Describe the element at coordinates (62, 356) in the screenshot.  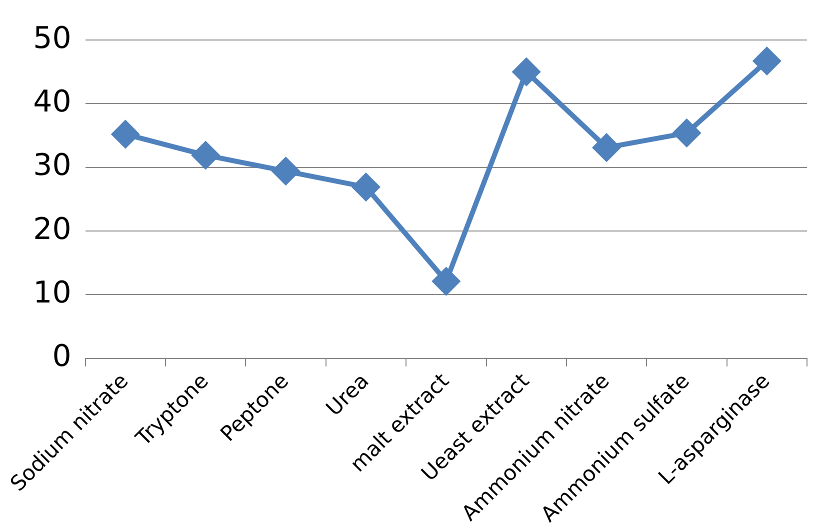
I see `y-tick-label: 0` at that location.